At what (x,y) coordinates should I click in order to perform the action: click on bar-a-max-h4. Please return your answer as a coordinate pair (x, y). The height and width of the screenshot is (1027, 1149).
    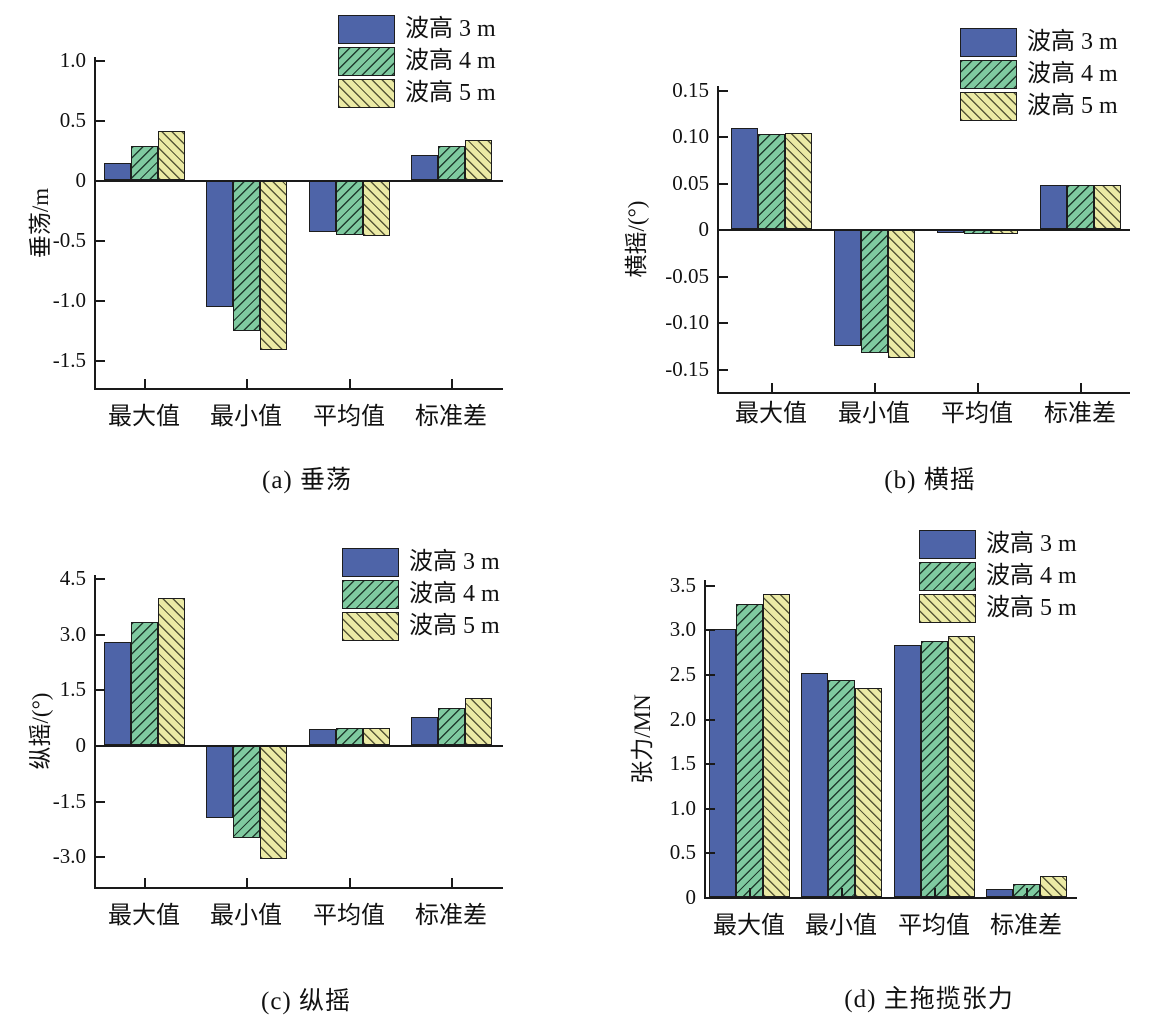
    Looking at the image, I should click on (144, 163).